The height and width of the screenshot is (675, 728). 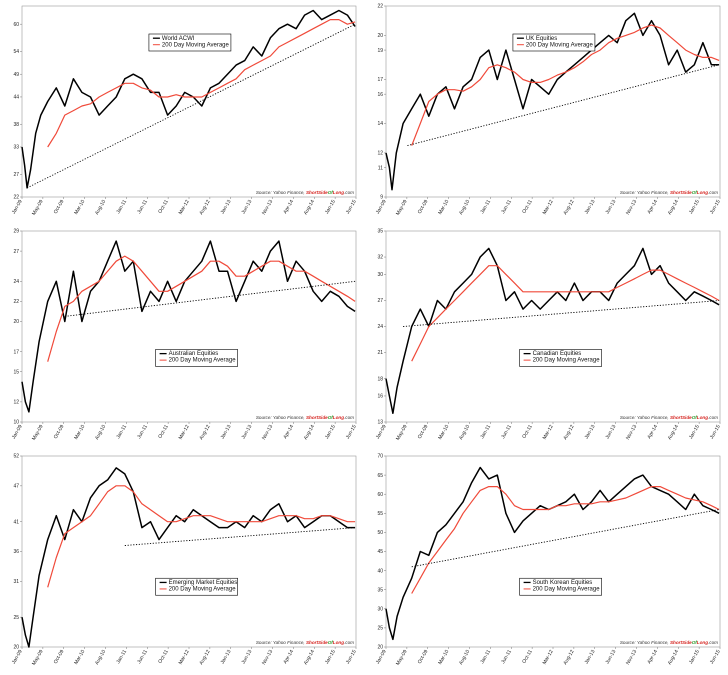 I want to click on y-tick-label: 27, so click(x=16, y=252).